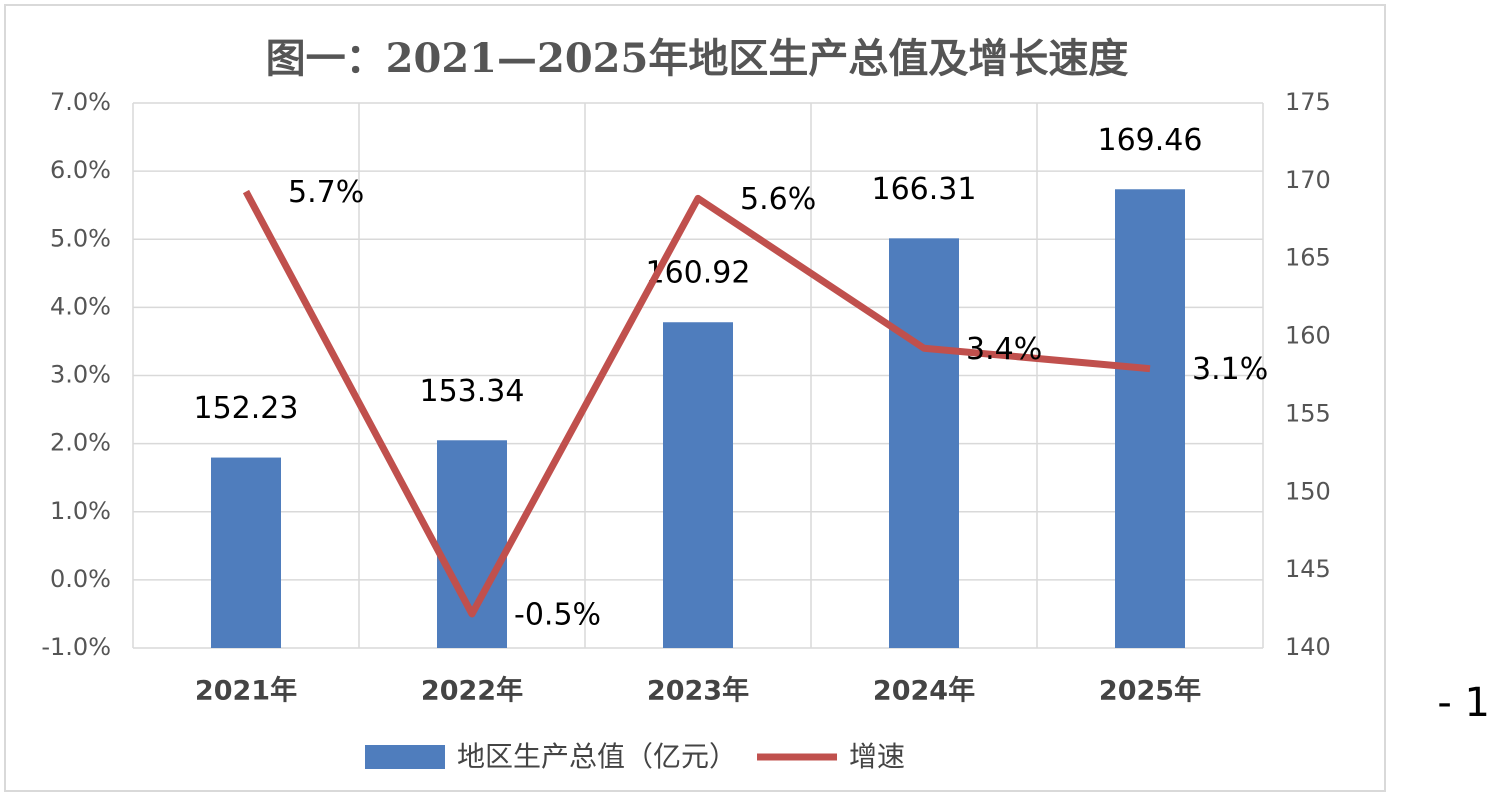 This screenshot has height=793, width=1509. I want to click on legend-label: 地区生产总值（亿元）, so click(597, 756).